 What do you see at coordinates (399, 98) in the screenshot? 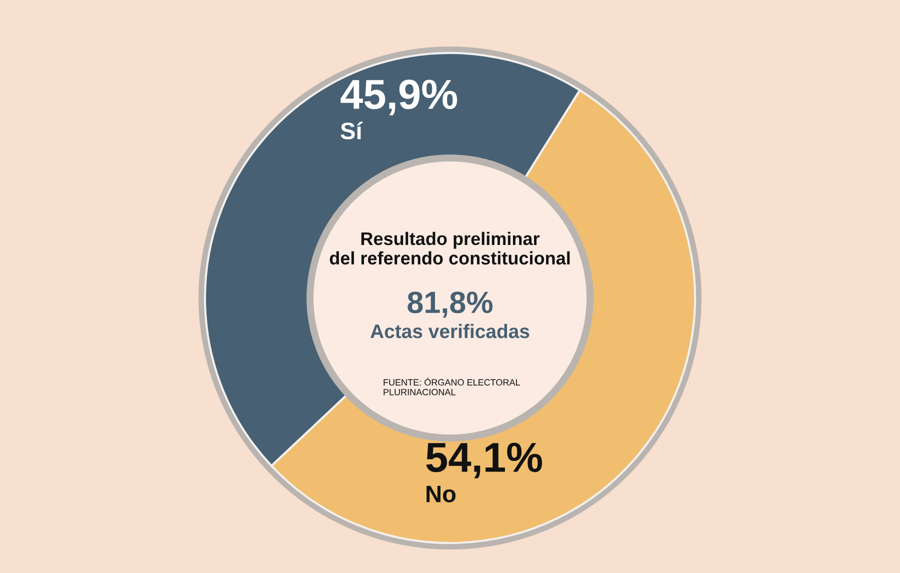
I see `data-label: 45,9%` at bounding box center [399, 98].